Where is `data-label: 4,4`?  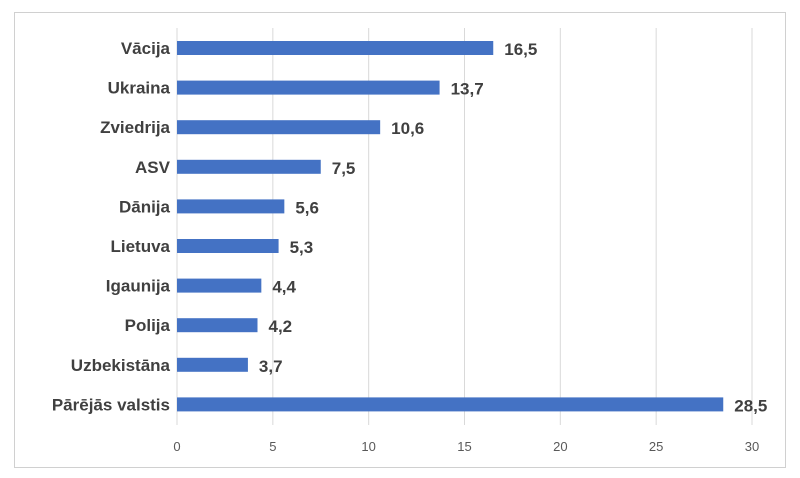 data-label: 4,4 is located at coordinates (284, 287).